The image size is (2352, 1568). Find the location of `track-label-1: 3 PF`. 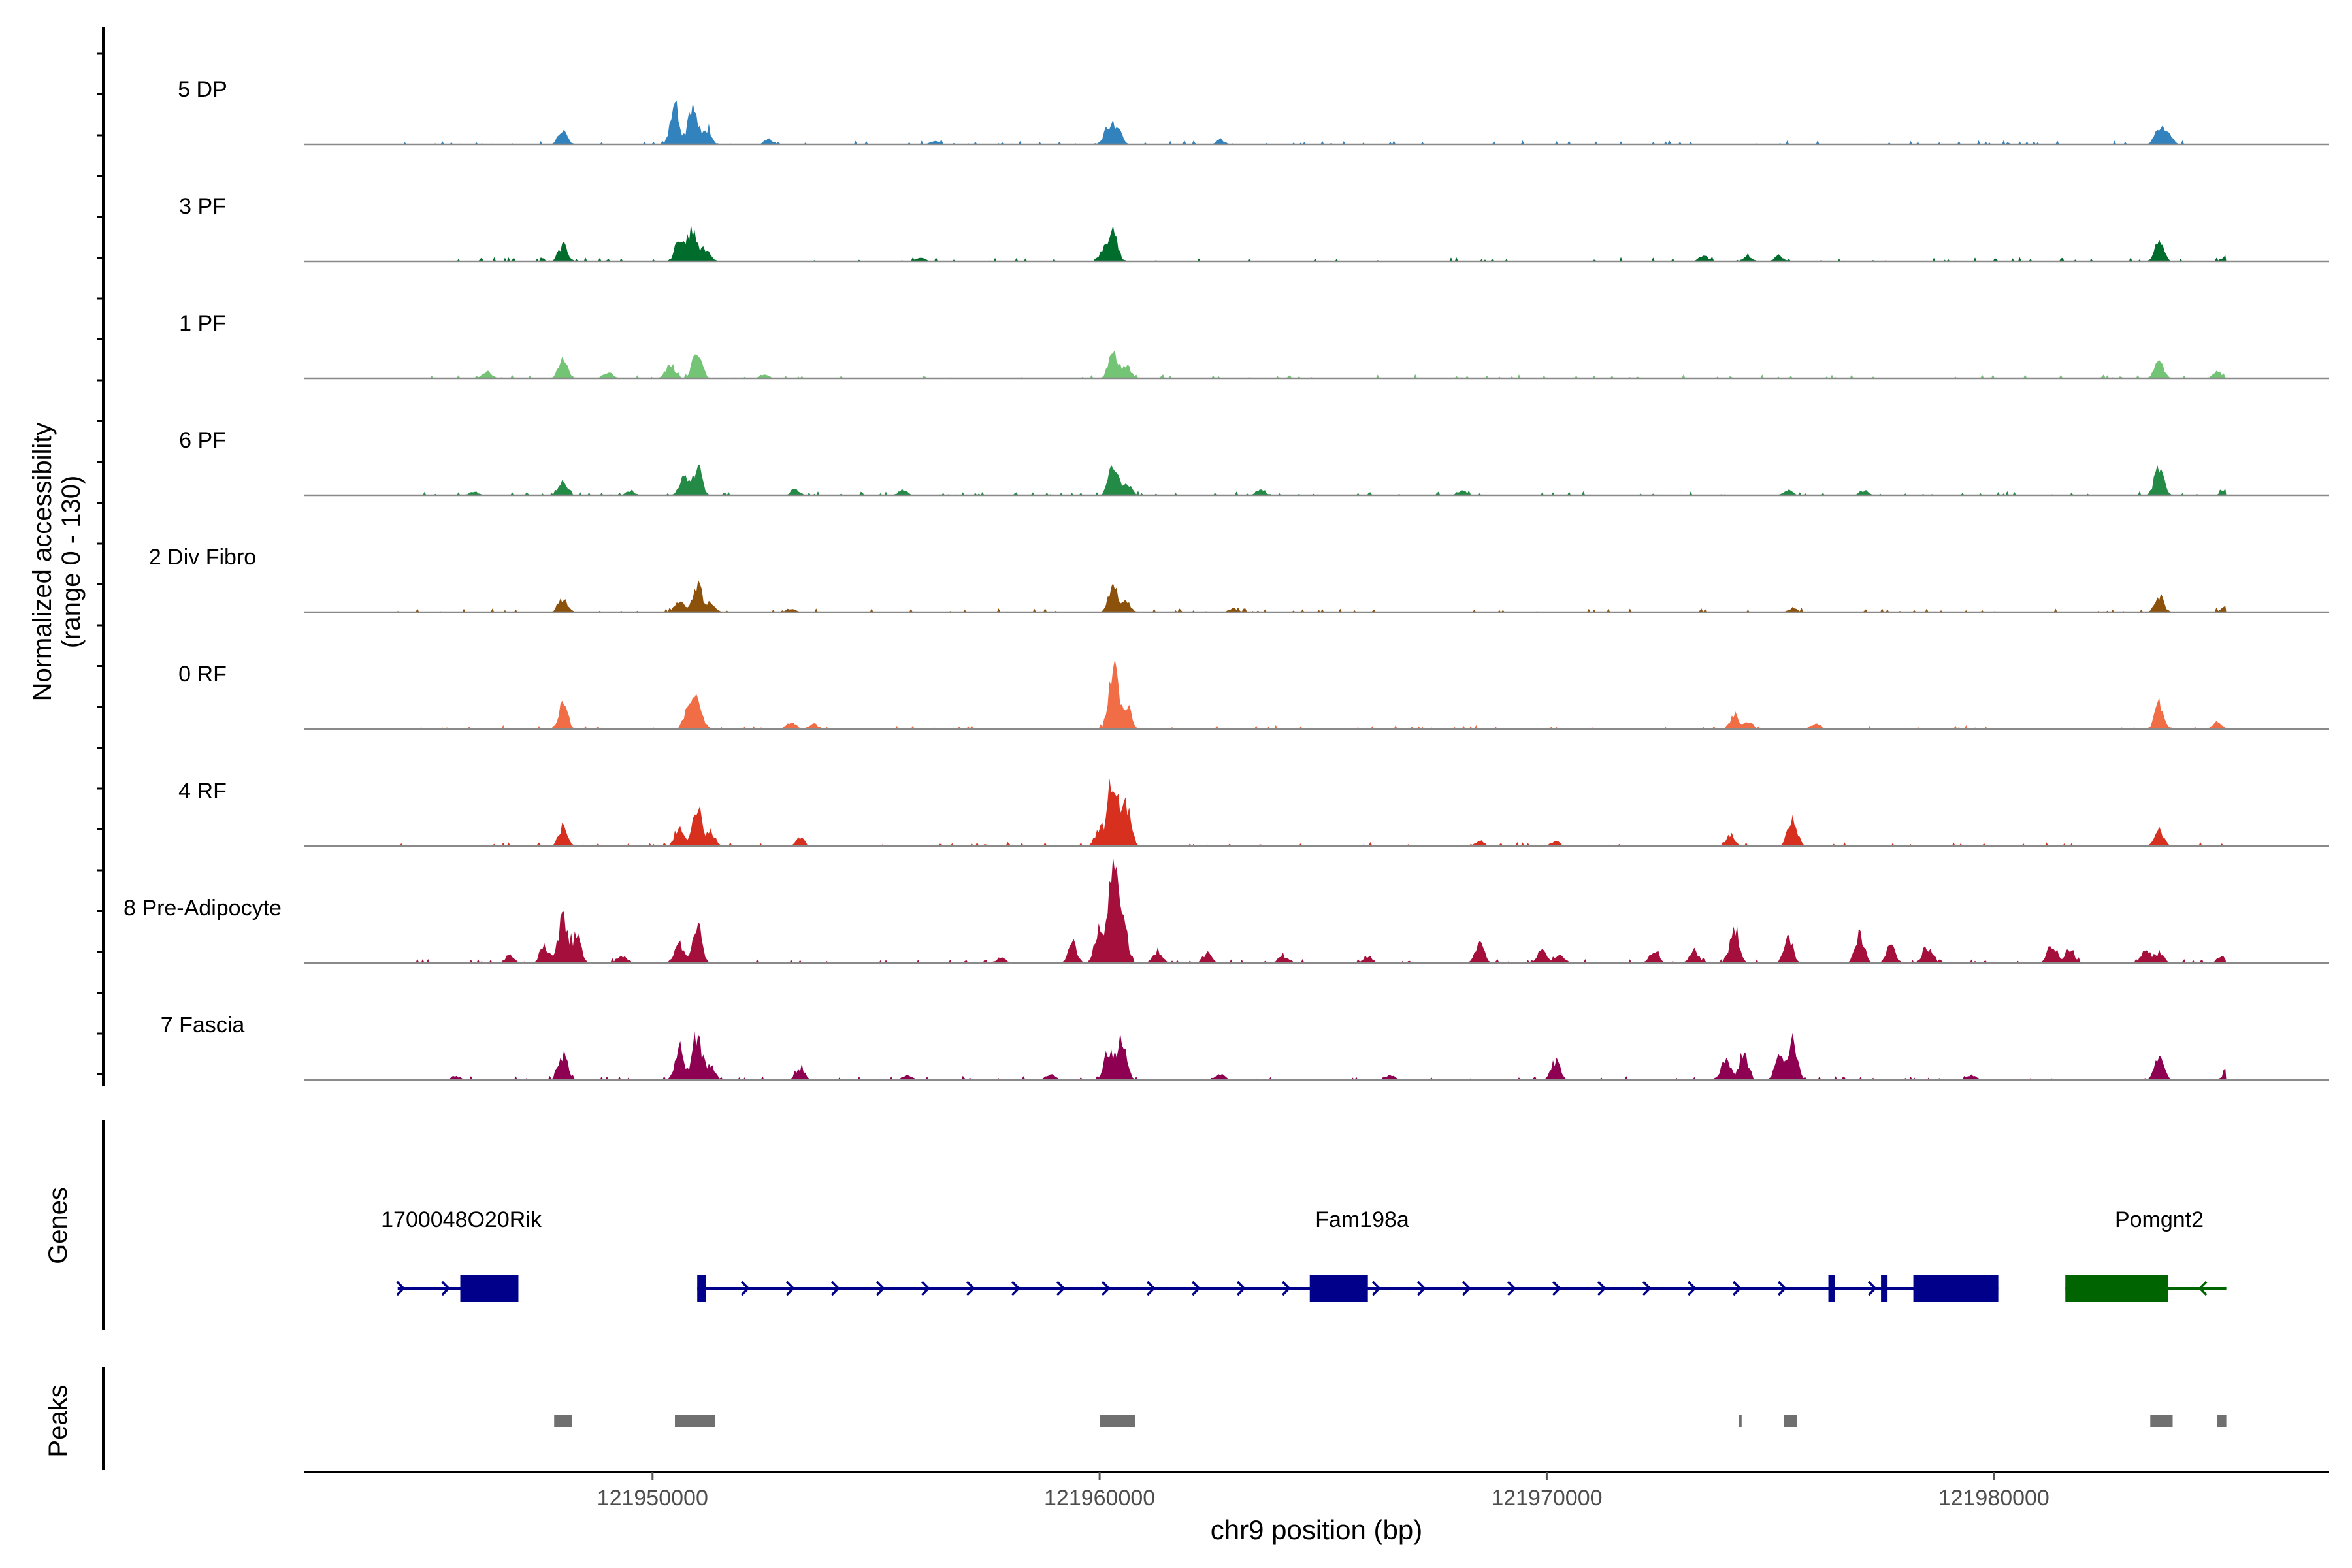

track-label-1: 3 PF is located at coordinates (202, 206).